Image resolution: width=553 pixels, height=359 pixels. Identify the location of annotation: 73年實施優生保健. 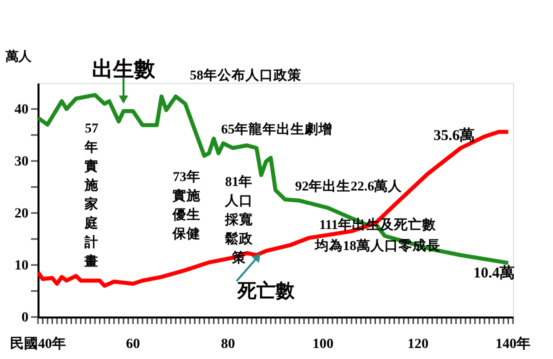
(186, 204).